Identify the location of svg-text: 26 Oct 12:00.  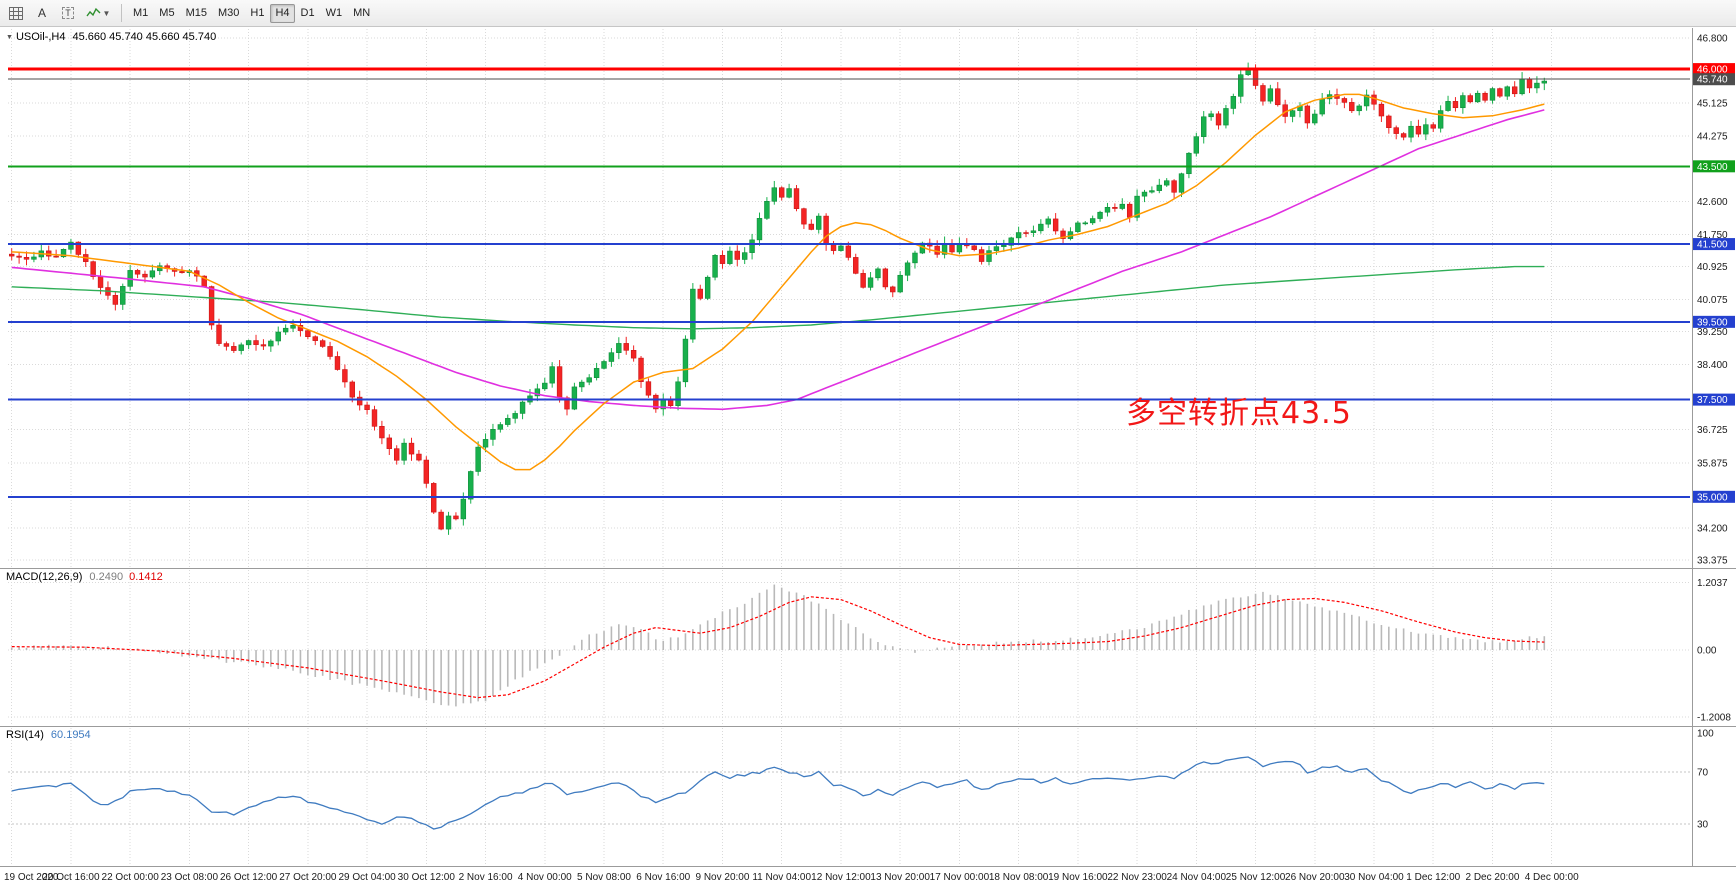
(249, 877).